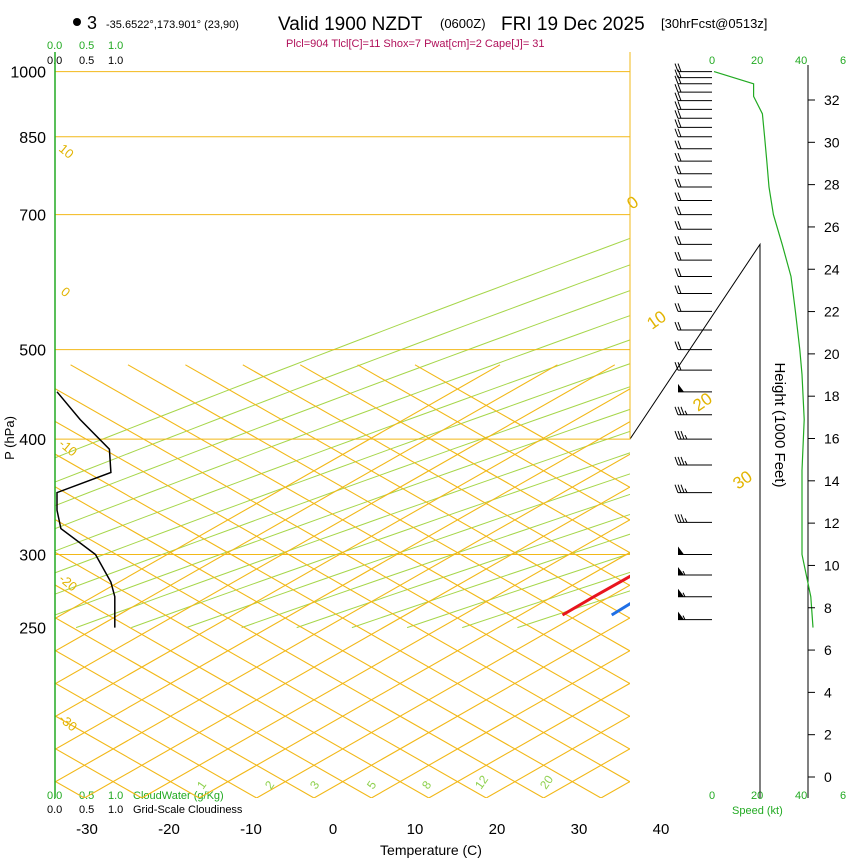 Image resolution: width=850 pixels, height=860 pixels. Describe the element at coordinates (832, 354) in the screenshot. I see `height-tick-label: 20` at that location.